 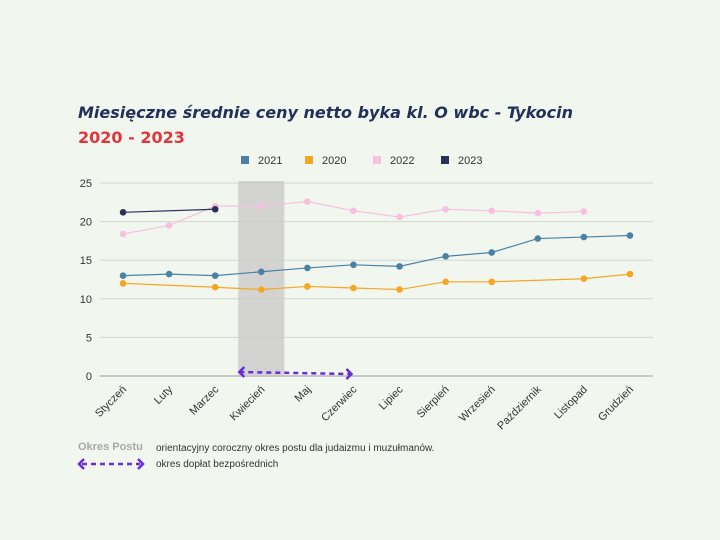 I want to click on subsidy-period-description: okres dopłat bezpośrednich, so click(x=217, y=464).